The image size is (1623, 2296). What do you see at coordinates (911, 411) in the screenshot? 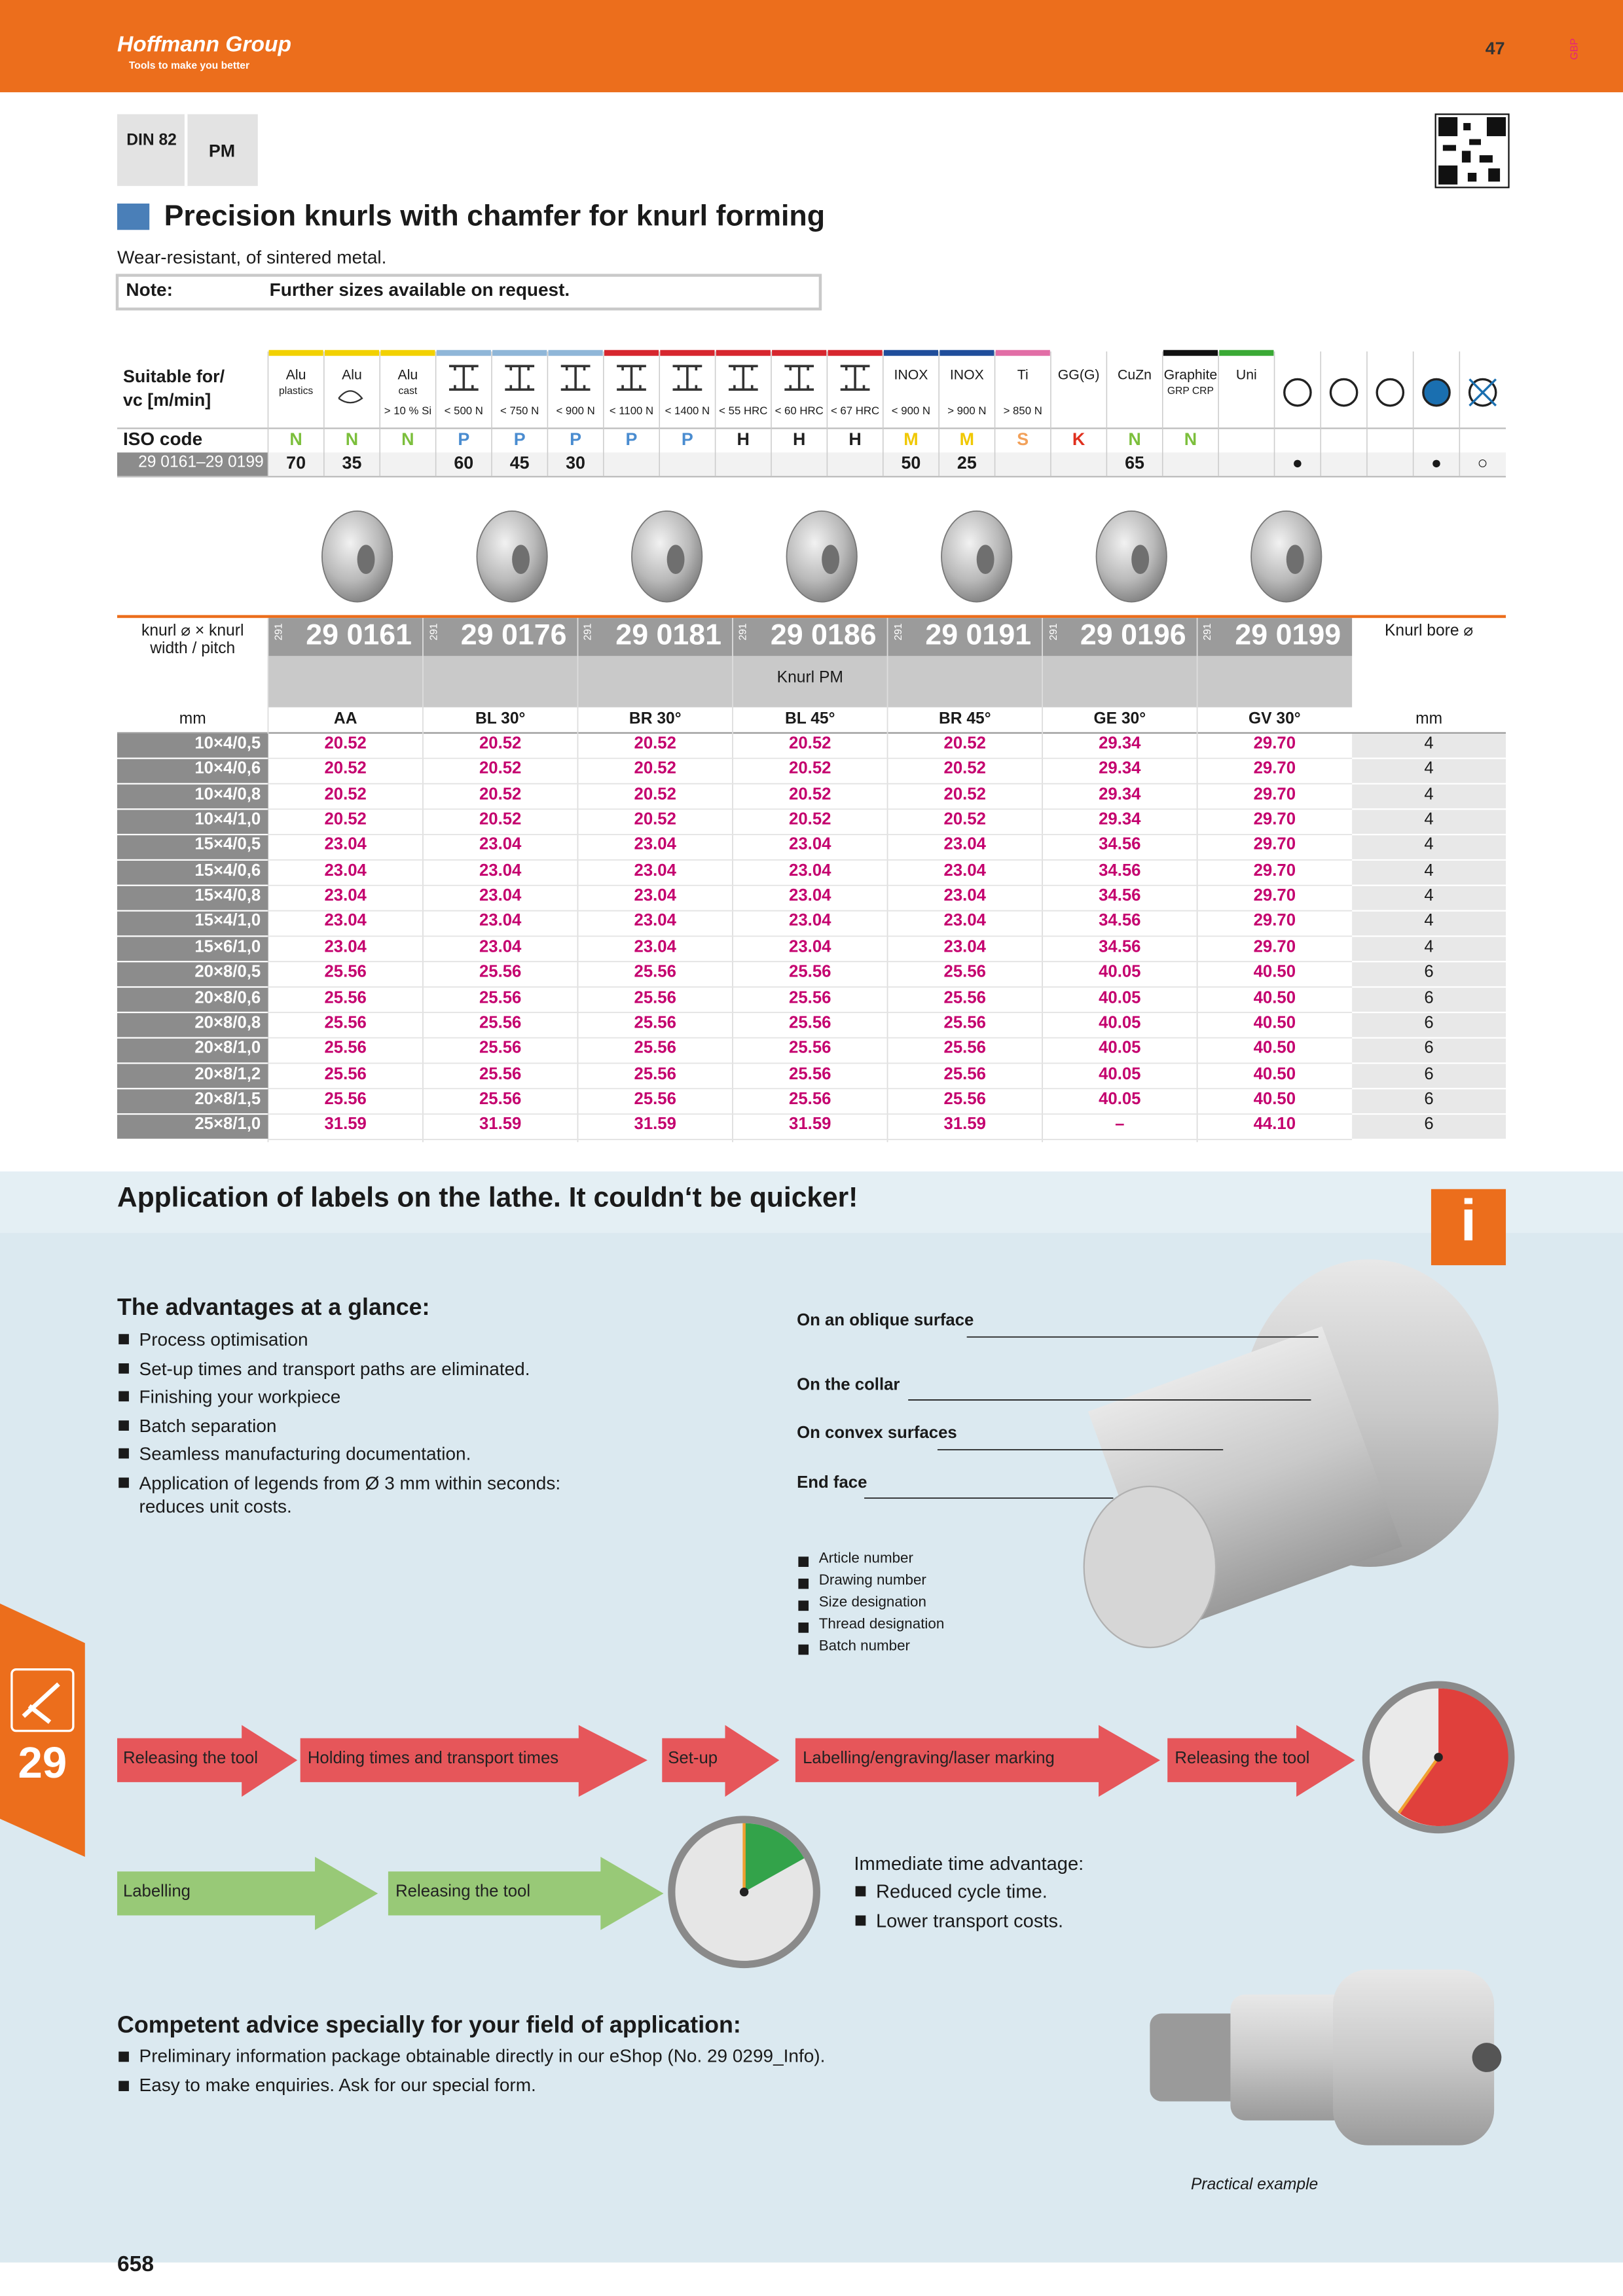
I see `material-limit: < 900 N` at bounding box center [911, 411].